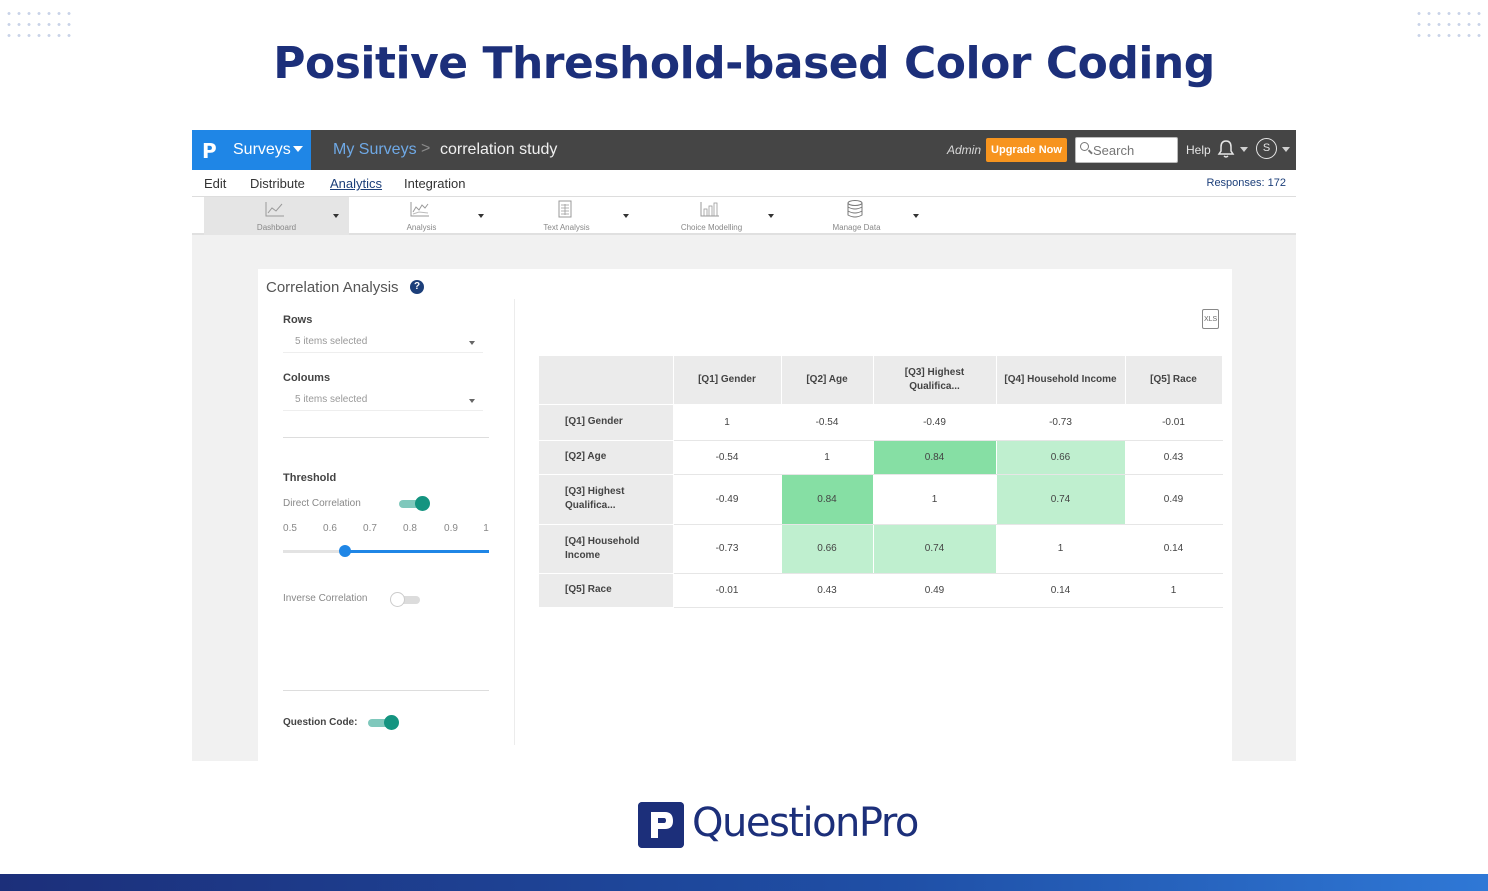 Image resolution: width=1488 pixels, height=891 pixels. I want to click on inverse-correlation-toggle, so click(405, 599).